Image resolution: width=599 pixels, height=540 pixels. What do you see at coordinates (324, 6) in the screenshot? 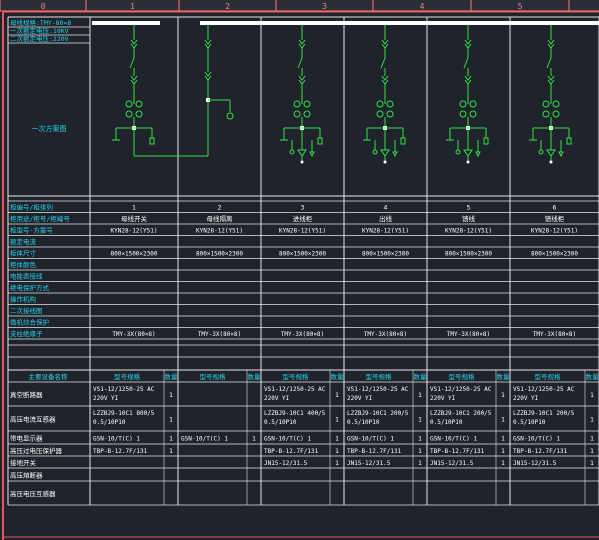
I see `ruler-label: 3` at bounding box center [324, 6].